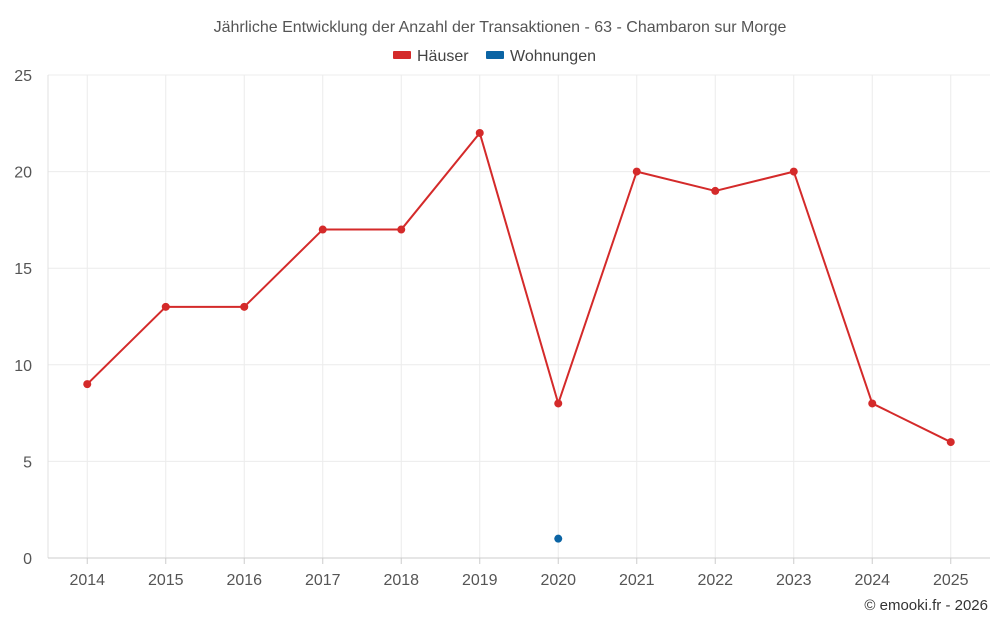 This screenshot has height=625, width=1000. What do you see at coordinates (480, 580) in the screenshot?
I see `x-tick-label: 2019` at bounding box center [480, 580].